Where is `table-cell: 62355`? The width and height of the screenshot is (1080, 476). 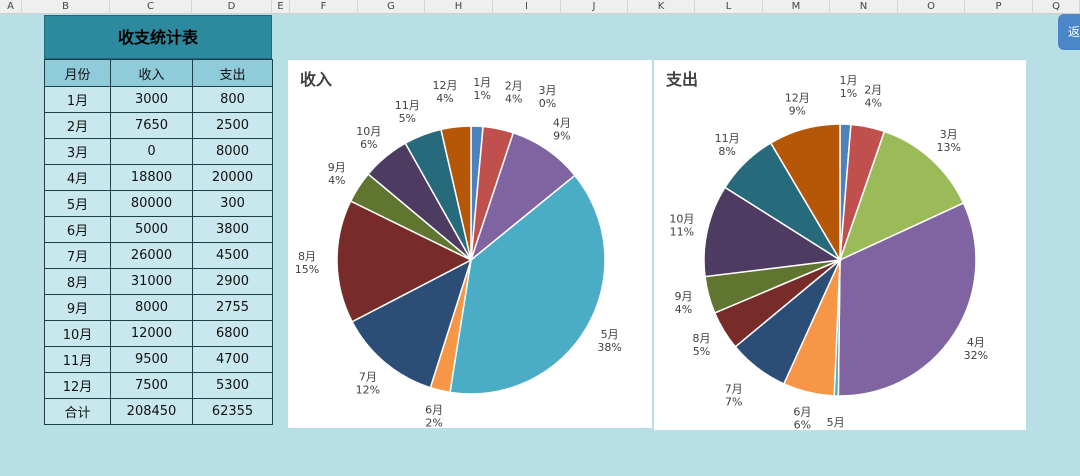
table-cell: 62355 is located at coordinates (232, 411).